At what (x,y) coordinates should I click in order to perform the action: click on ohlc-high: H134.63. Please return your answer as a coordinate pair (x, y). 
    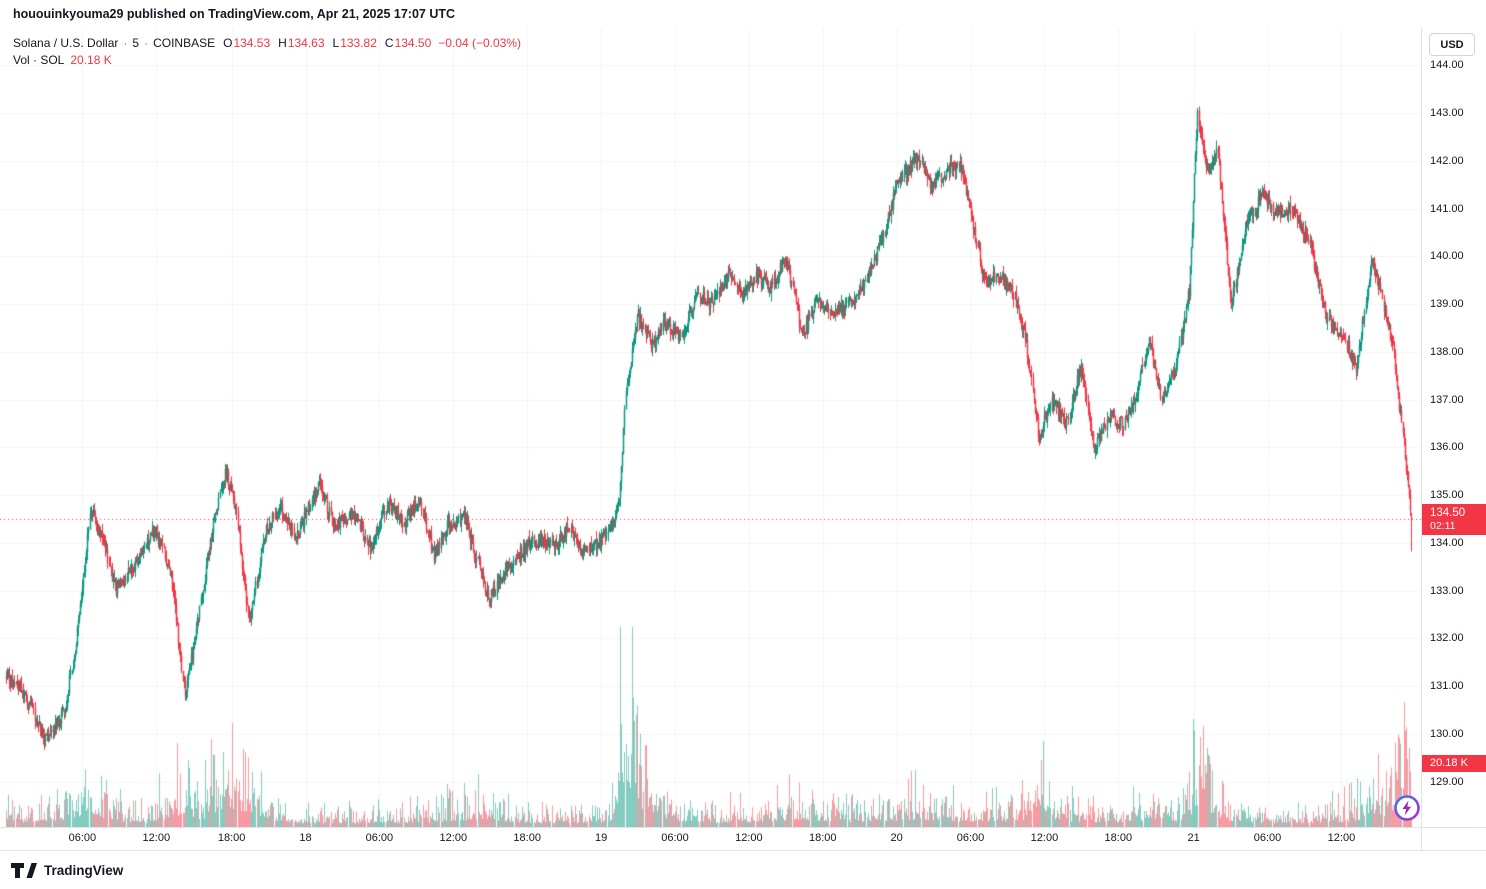
    Looking at the image, I should click on (301, 43).